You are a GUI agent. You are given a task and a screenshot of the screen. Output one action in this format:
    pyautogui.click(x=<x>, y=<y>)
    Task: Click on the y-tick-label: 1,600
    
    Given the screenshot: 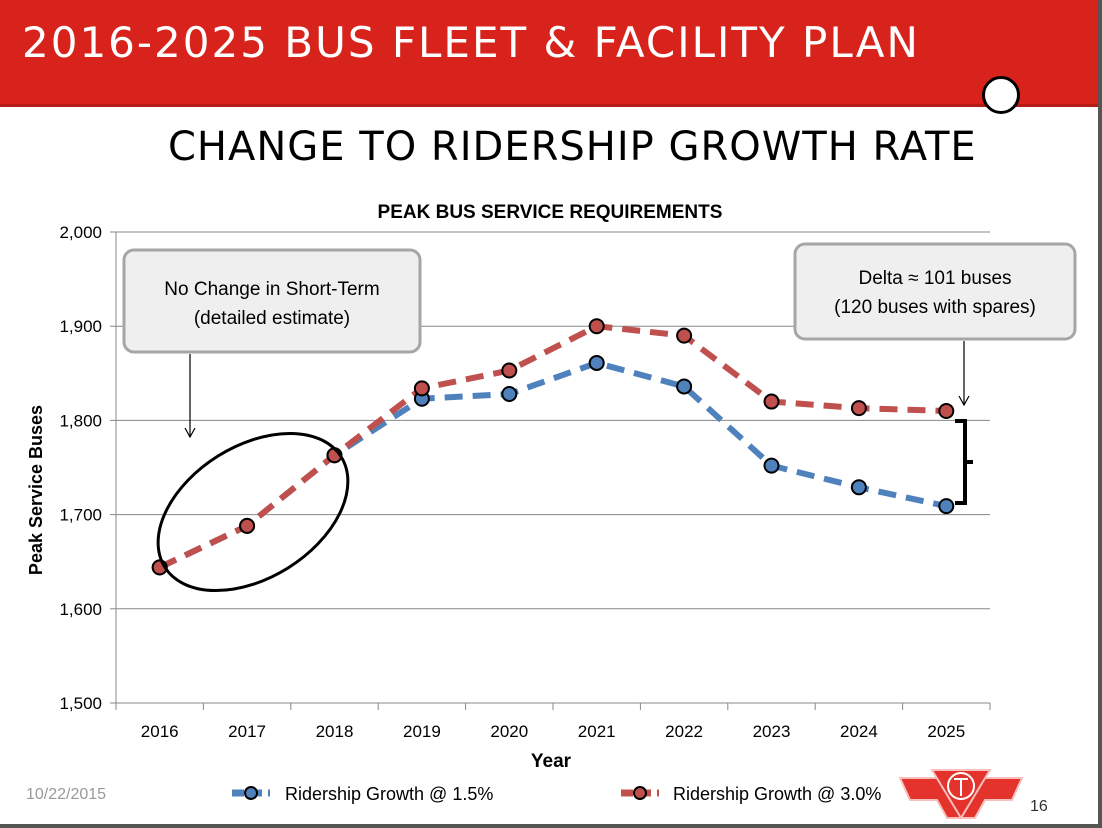 What is the action you would take?
    pyautogui.click(x=80, y=609)
    